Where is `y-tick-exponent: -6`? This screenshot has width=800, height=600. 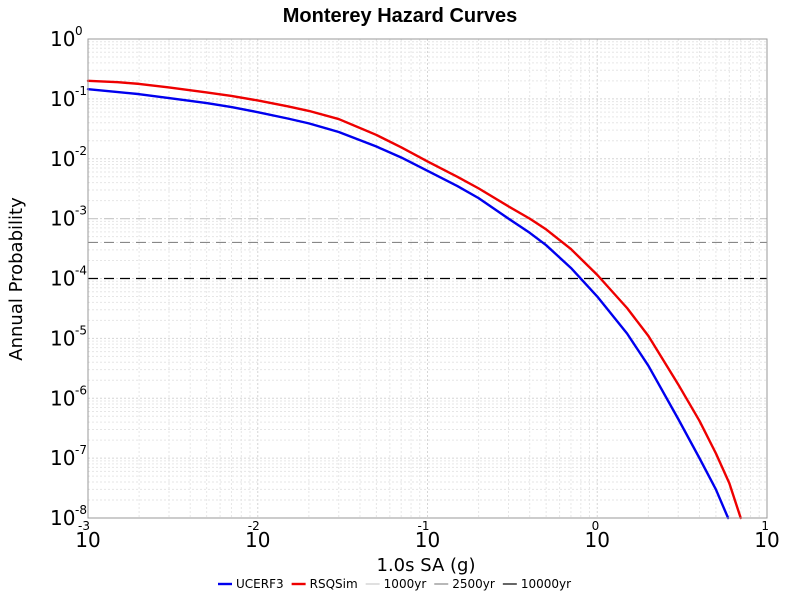 y-tick-exponent: -6 is located at coordinates (81, 390).